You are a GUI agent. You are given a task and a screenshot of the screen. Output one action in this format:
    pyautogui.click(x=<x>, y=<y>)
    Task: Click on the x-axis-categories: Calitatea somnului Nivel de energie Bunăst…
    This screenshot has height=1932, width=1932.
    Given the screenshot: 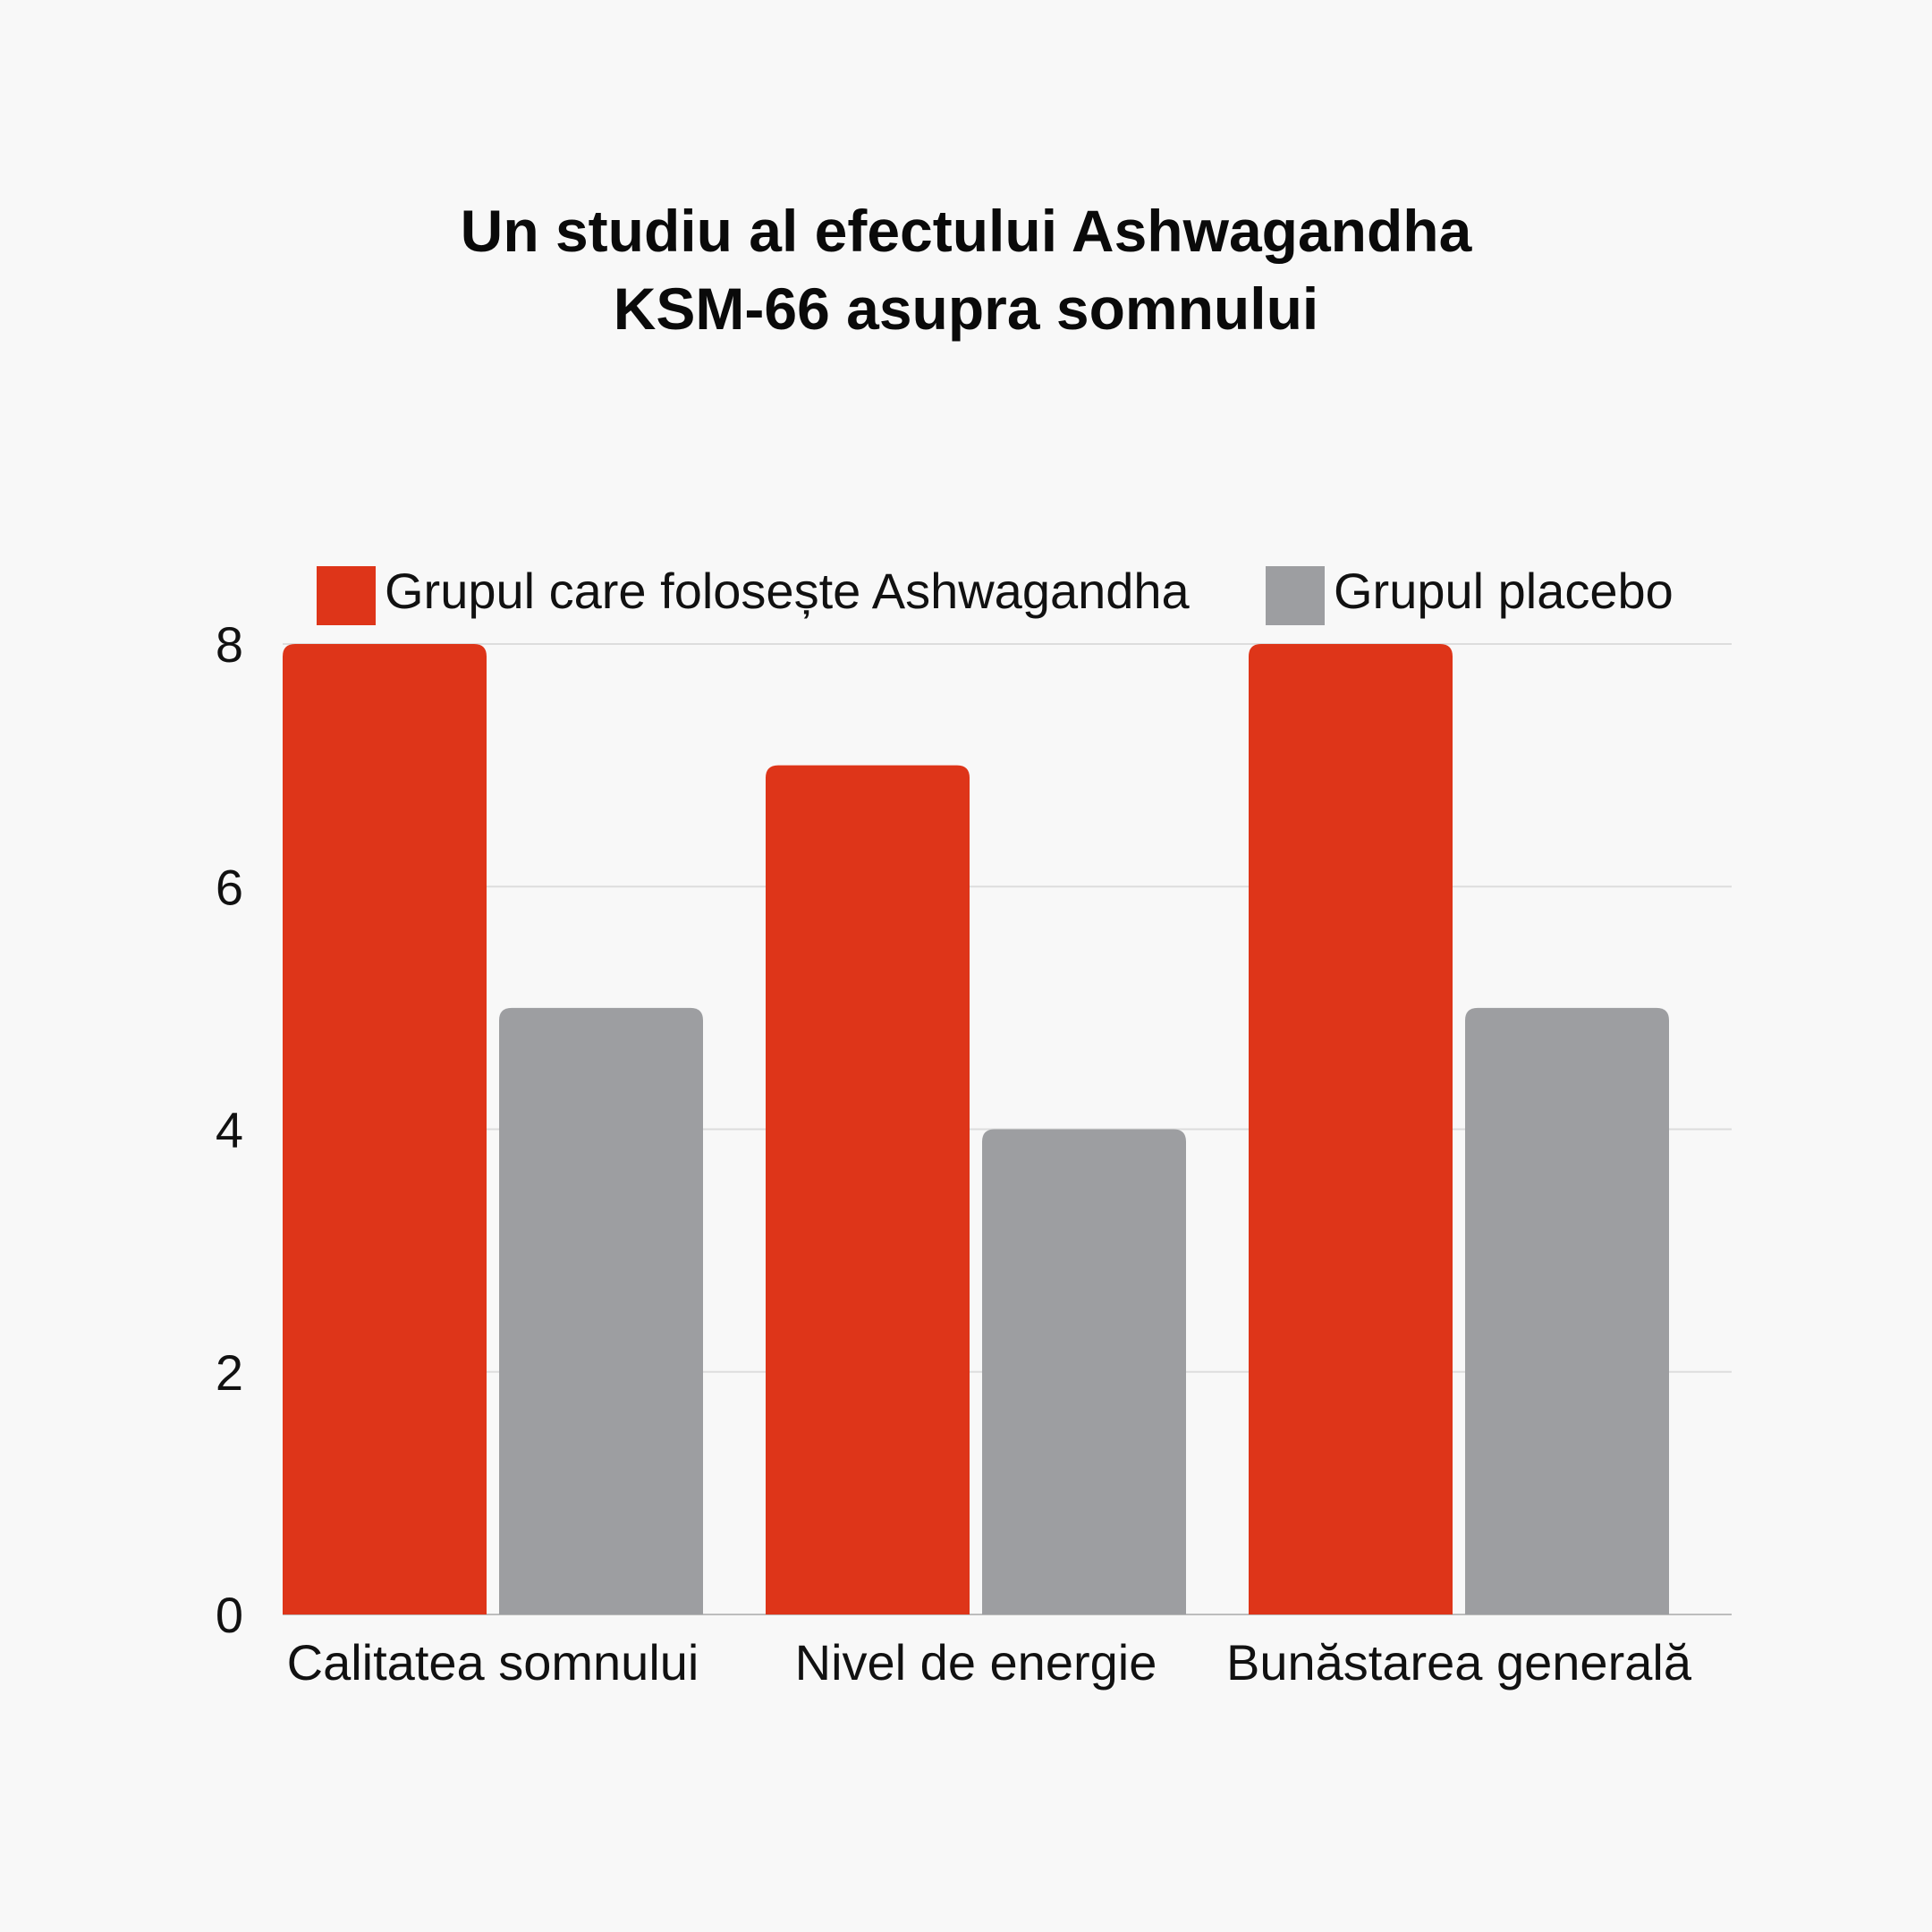 What is the action you would take?
    pyautogui.click(x=989, y=1662)
    